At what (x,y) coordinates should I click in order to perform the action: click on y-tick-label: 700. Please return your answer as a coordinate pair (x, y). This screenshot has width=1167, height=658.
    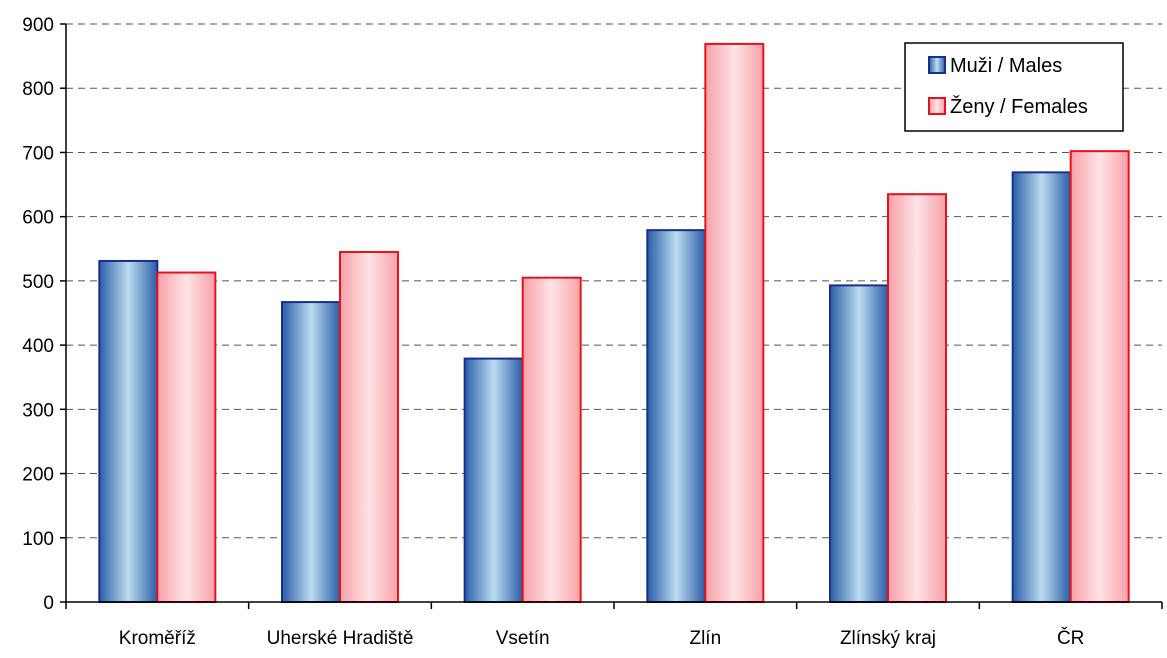
    Looking at the image, I should click on (38, 153).